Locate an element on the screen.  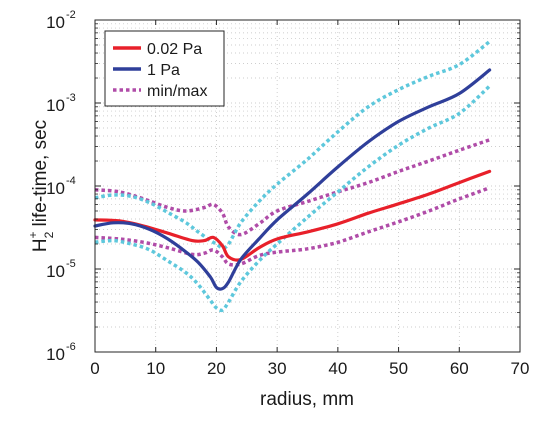
x-tick-label: 60 is located at coordinates (459, 368).